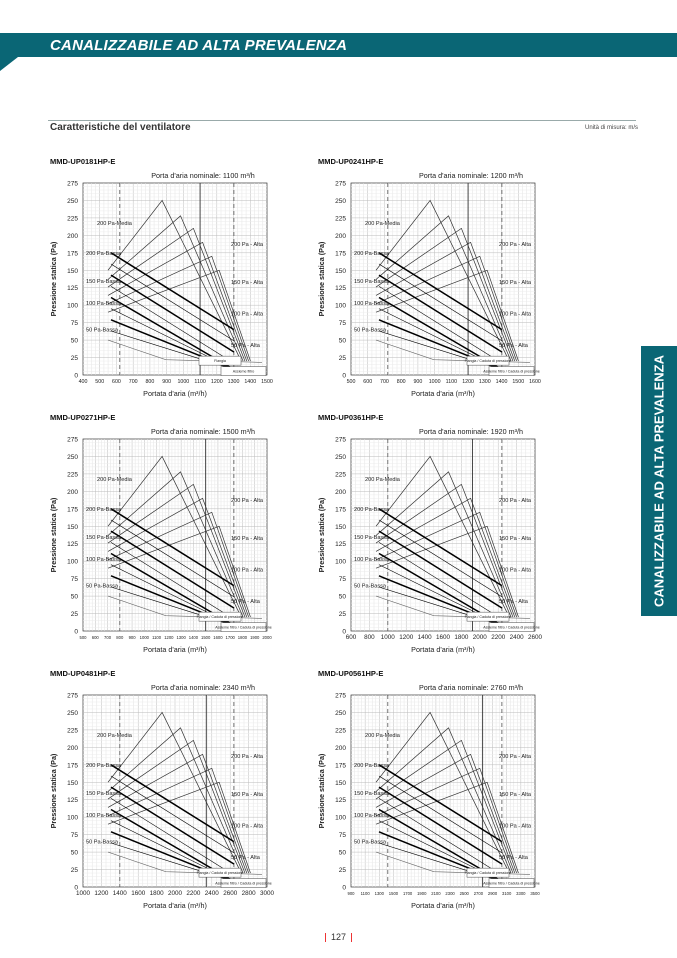 Image resolution: width=677 pixels, height=958 pixels. Describe the element at coordinates (199, 45) in the screenshot. I see `page-title: CANALIZZABILE AD ALTA PREVALENZA` at that location.